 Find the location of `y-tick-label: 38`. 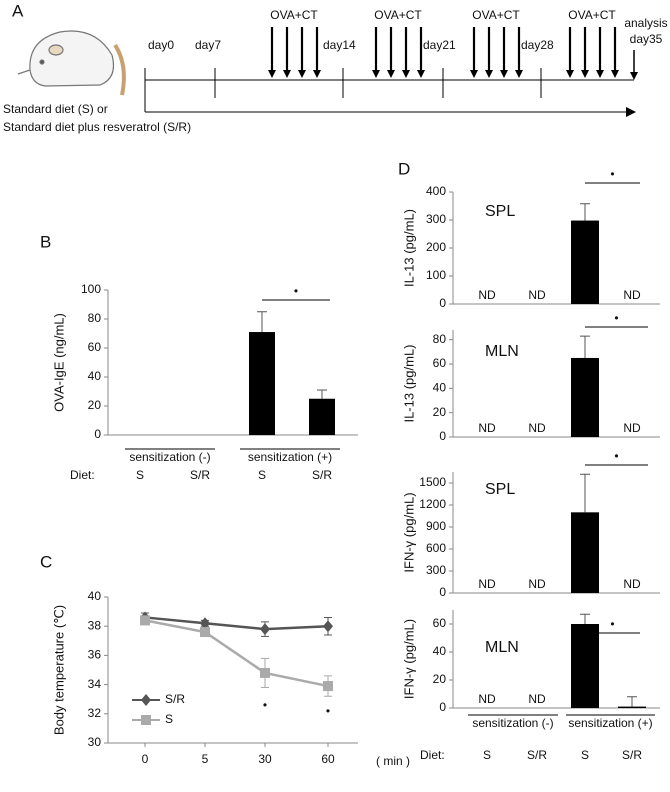

y-tick-label: 38 is located at coordinates (95, 625).